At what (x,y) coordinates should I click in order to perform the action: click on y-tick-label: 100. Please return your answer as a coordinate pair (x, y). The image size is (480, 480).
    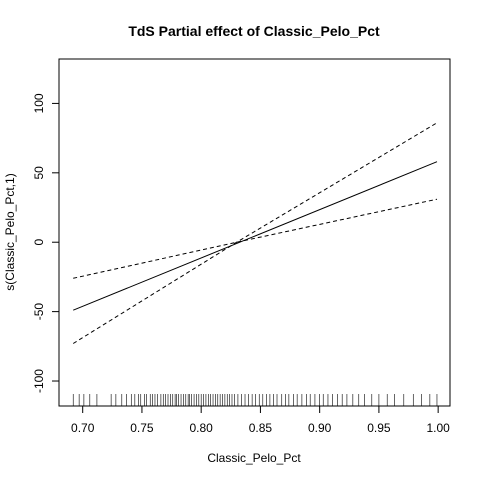
    Looking at the image, I should click on (39, 103).